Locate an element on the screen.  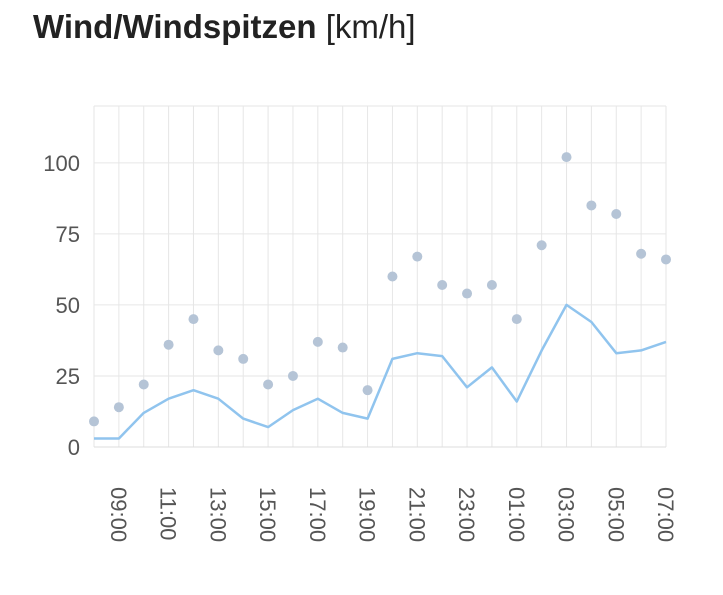
y-tick-label: 25 is located at coordinates (68, 376).